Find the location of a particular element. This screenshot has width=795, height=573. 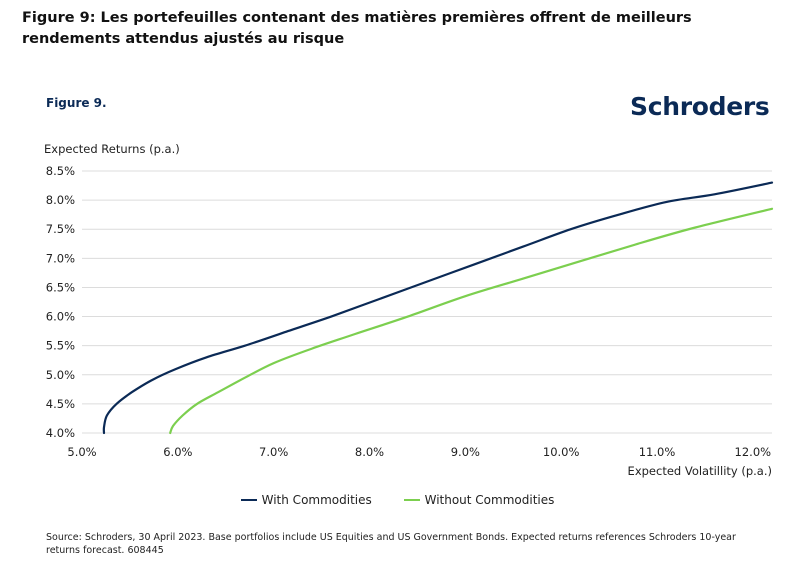

legend-item-without-commodities: Without Commodities is located at coordinates (479, 500).